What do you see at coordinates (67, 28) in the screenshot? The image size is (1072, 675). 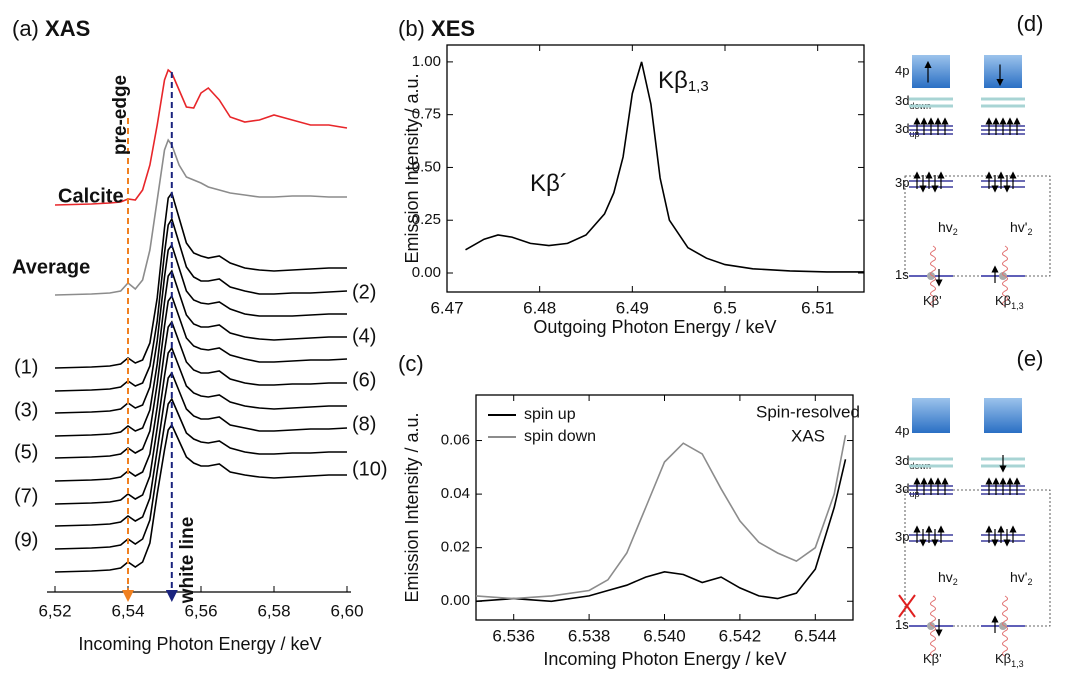 I see `panel-name: XAS` at bounding box center [67, 28].